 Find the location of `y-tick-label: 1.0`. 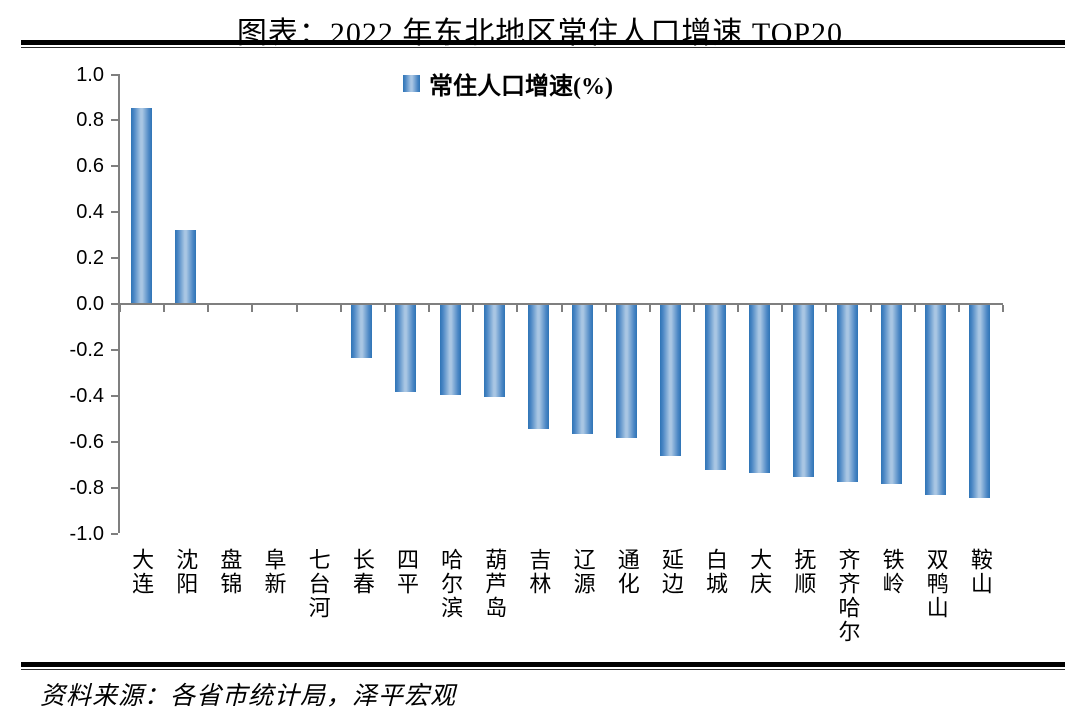

y-tick-label: 1.0 is located at coordinates (90, 74).